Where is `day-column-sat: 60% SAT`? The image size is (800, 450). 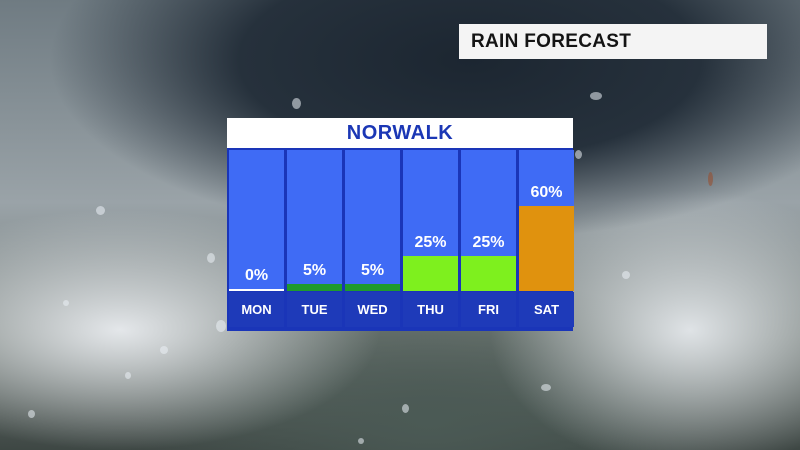
day-column-sat: 60% SAT is located at coordinates (546, 238).